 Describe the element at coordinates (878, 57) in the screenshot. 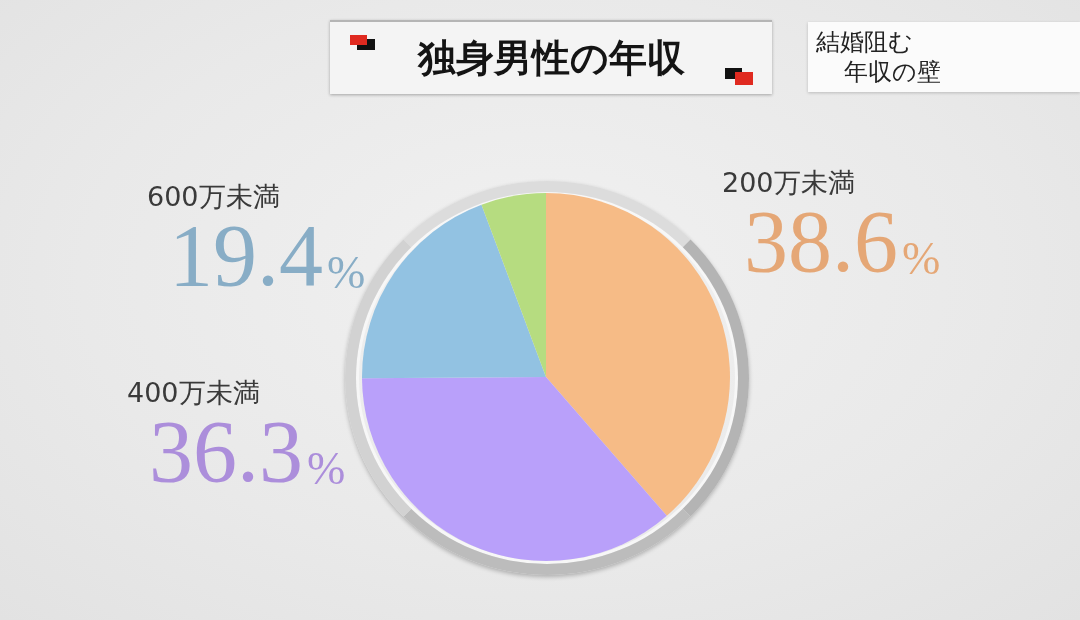

I see `chart-subtitle: 結婚阻む年収の壁` at that location.